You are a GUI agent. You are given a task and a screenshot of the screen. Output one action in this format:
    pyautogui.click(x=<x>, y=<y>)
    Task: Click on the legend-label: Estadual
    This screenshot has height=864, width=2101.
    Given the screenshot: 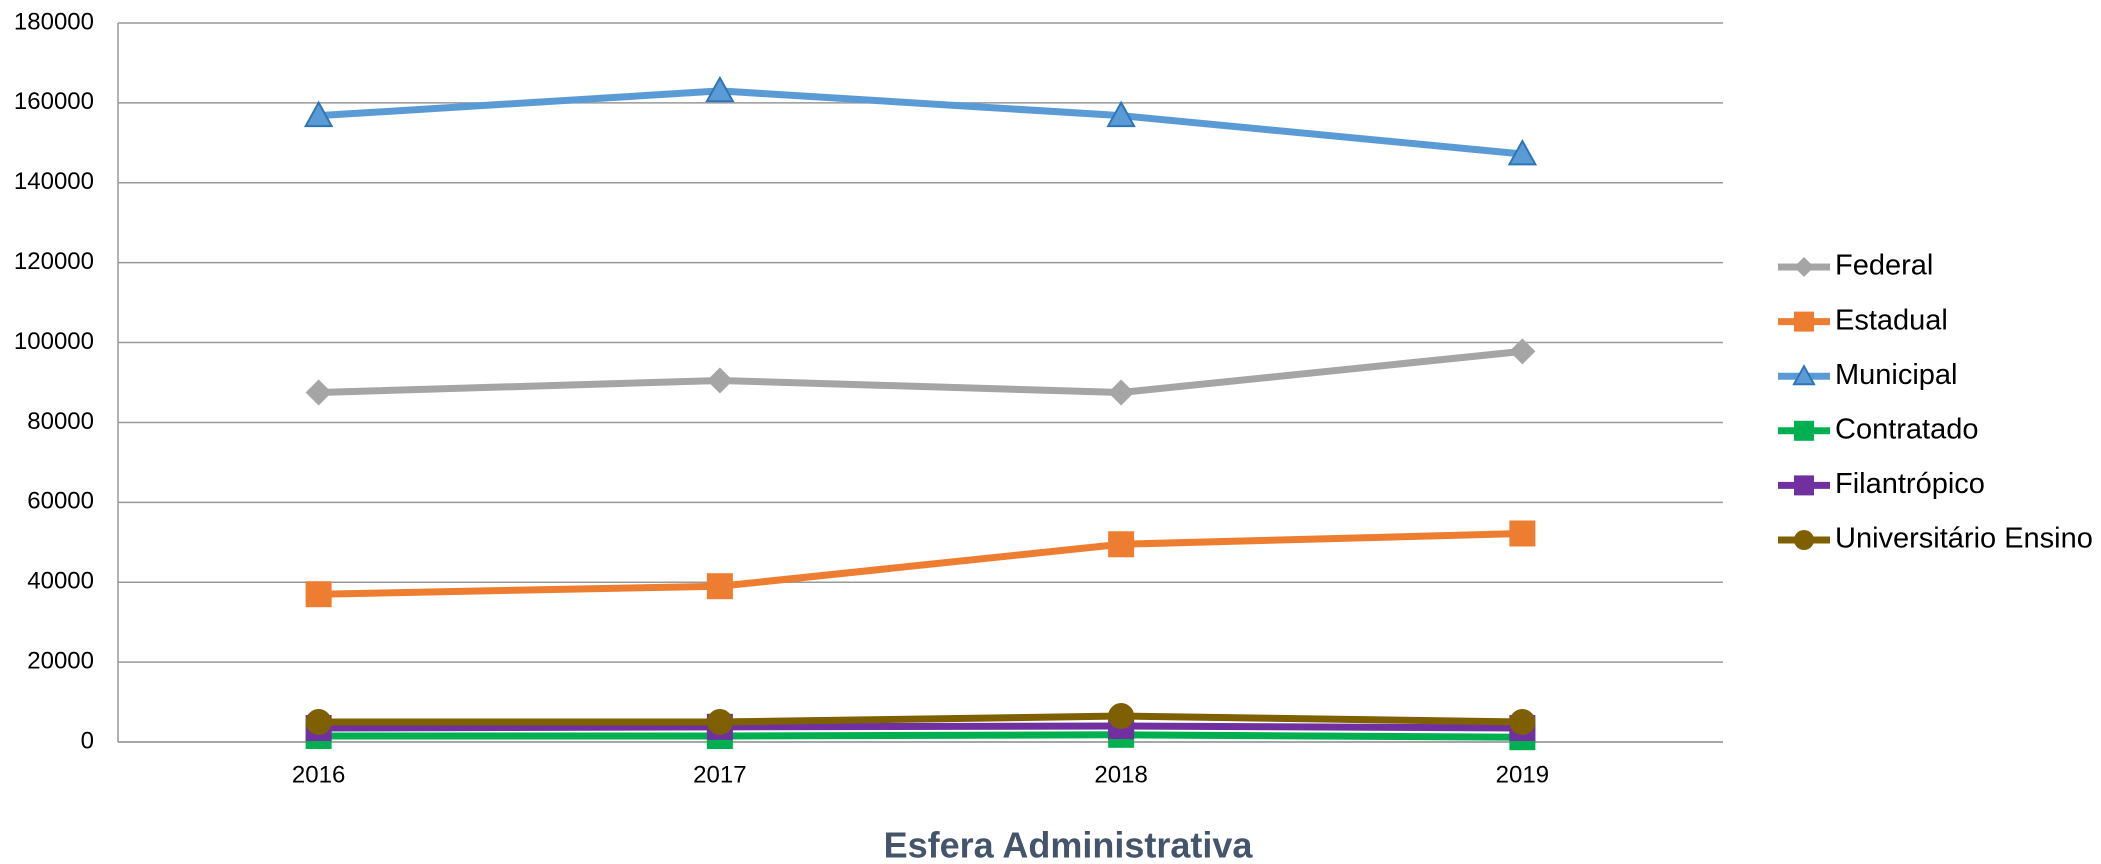 What is the action you would take?
    pyautogui.click(x=1891, y=320)
    